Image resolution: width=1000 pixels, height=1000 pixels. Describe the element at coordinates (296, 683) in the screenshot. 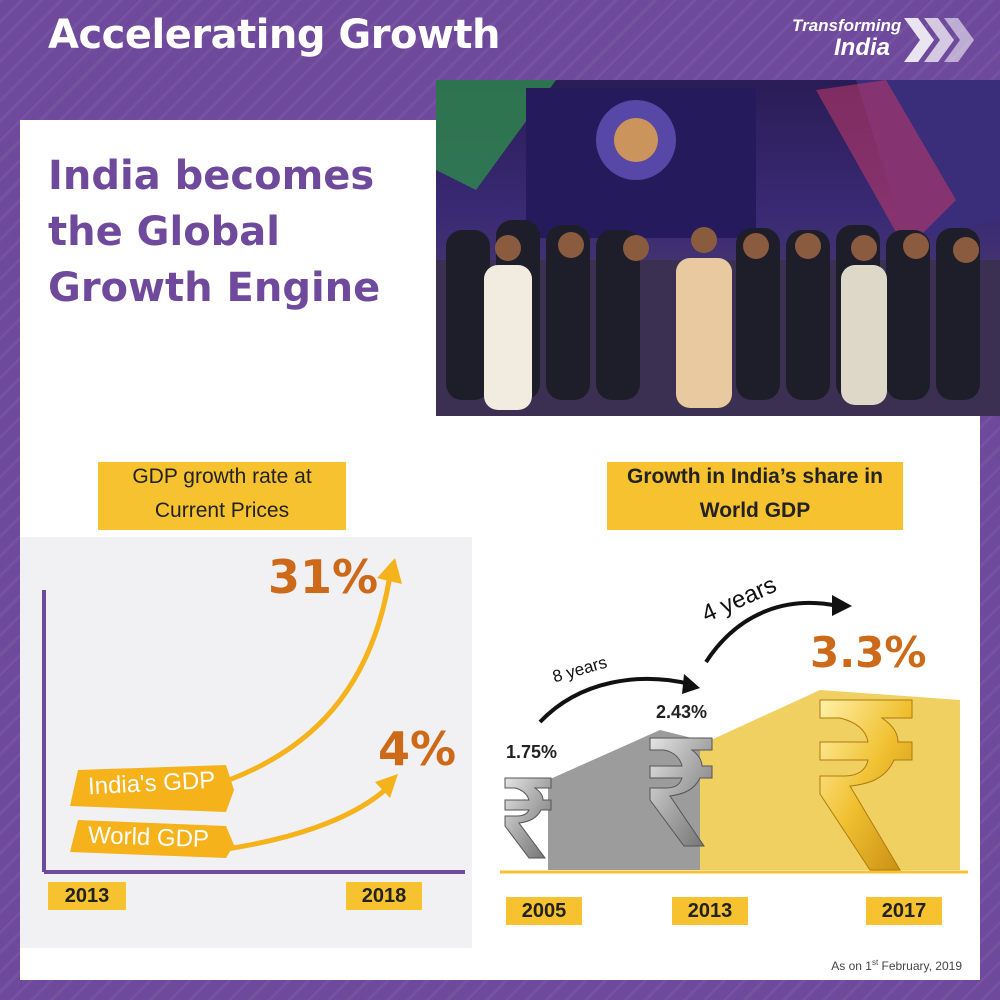

I see `india-gdp-curve` at that location.